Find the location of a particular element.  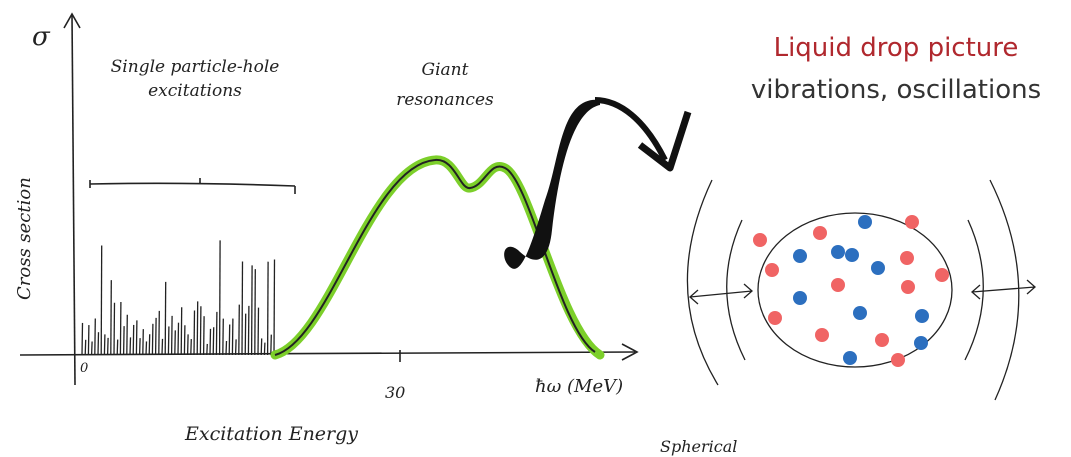

swoosh is located at coordinates (552, 184).